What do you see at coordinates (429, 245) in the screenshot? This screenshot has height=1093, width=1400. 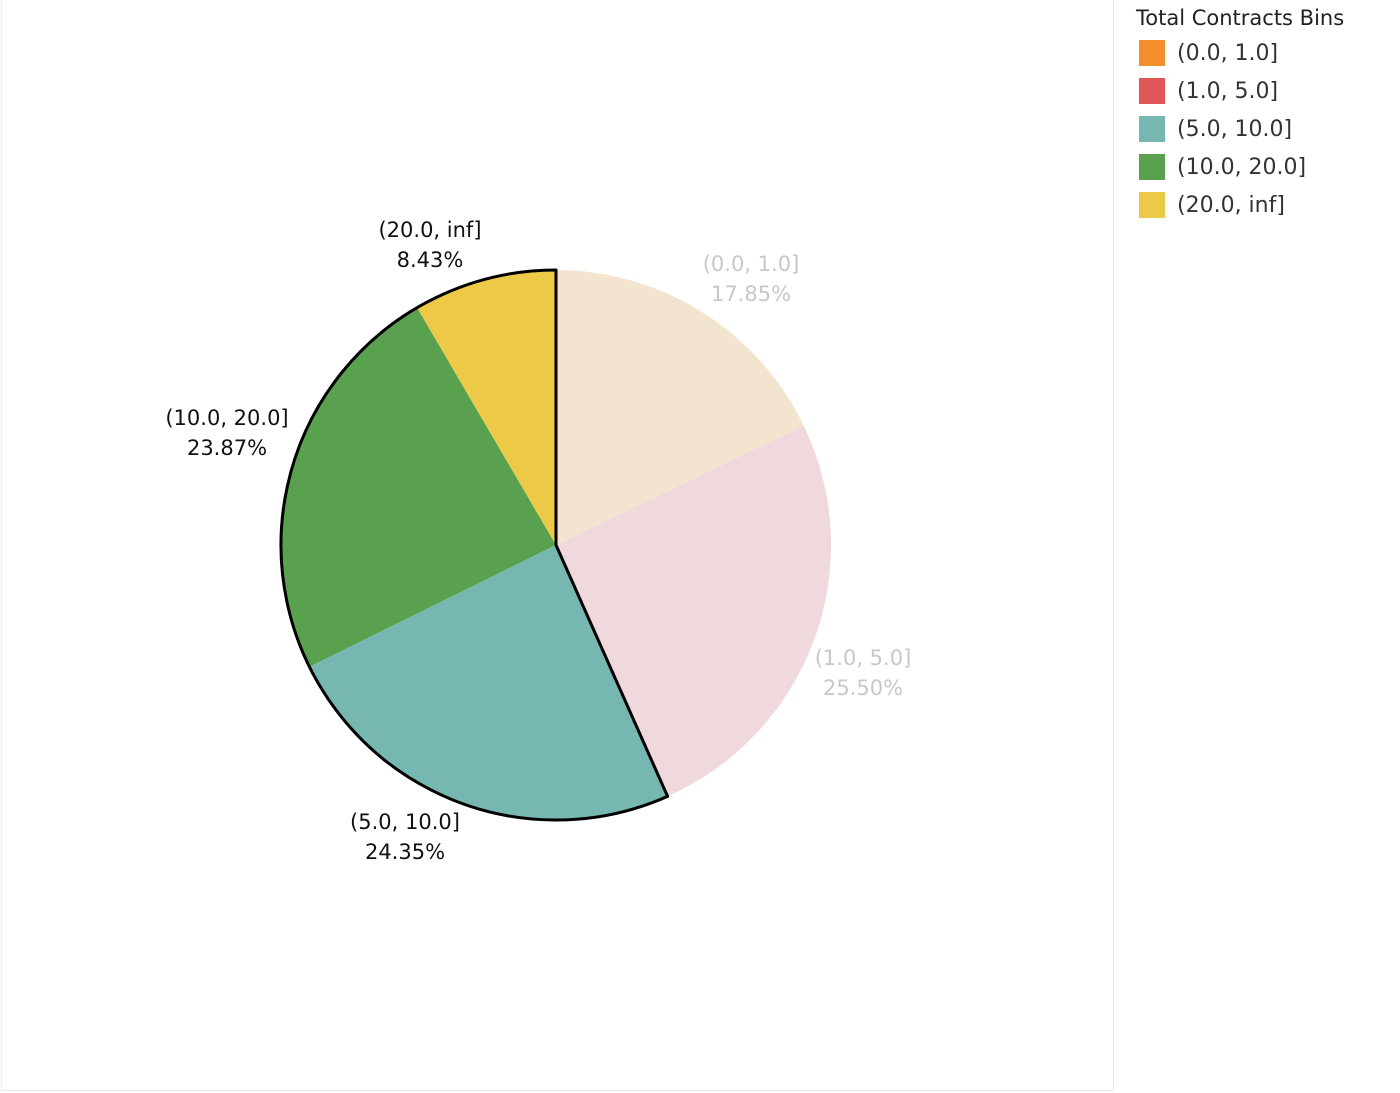 I see `slice-label: (20.0, inf] 8.43%` at bounding box center [429, 245].